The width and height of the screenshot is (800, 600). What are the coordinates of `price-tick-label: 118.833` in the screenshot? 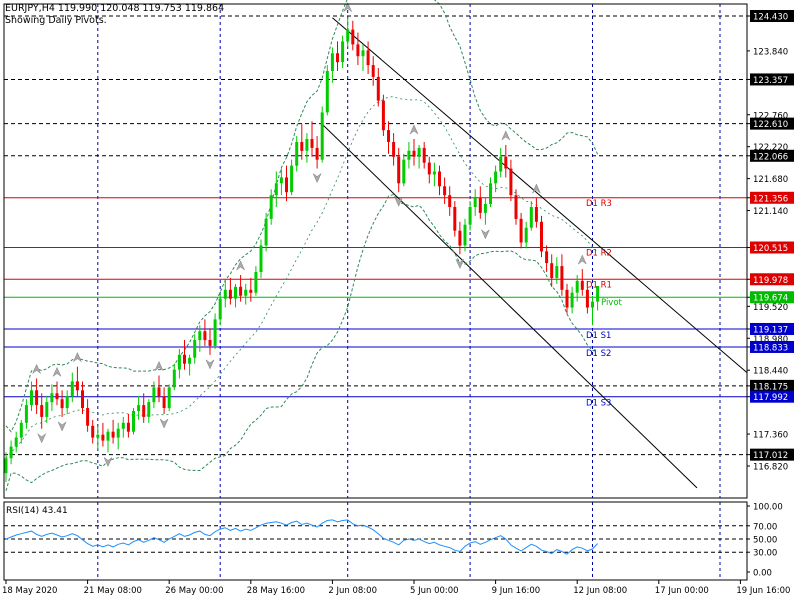 It's located at (770, 348).